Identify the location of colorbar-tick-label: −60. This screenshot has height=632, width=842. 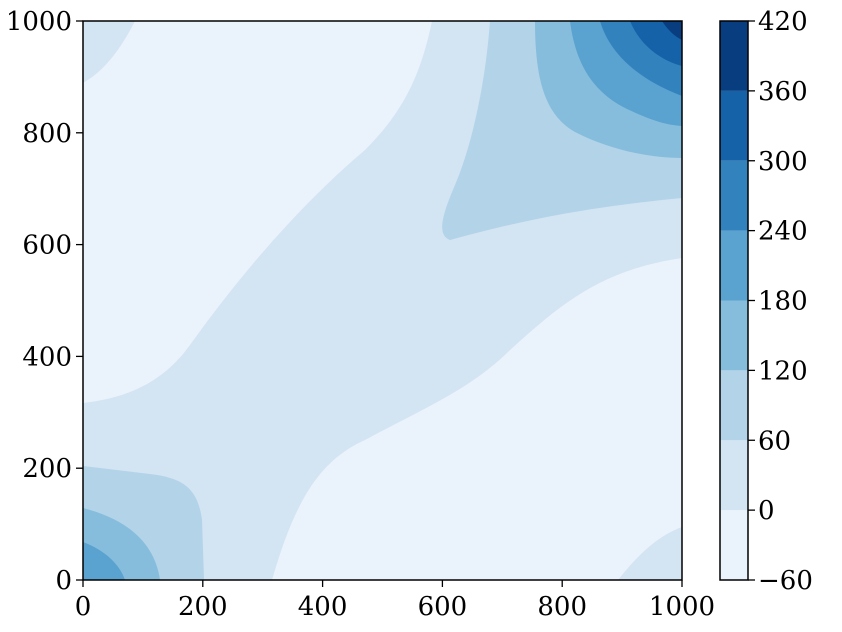
(785, 581).